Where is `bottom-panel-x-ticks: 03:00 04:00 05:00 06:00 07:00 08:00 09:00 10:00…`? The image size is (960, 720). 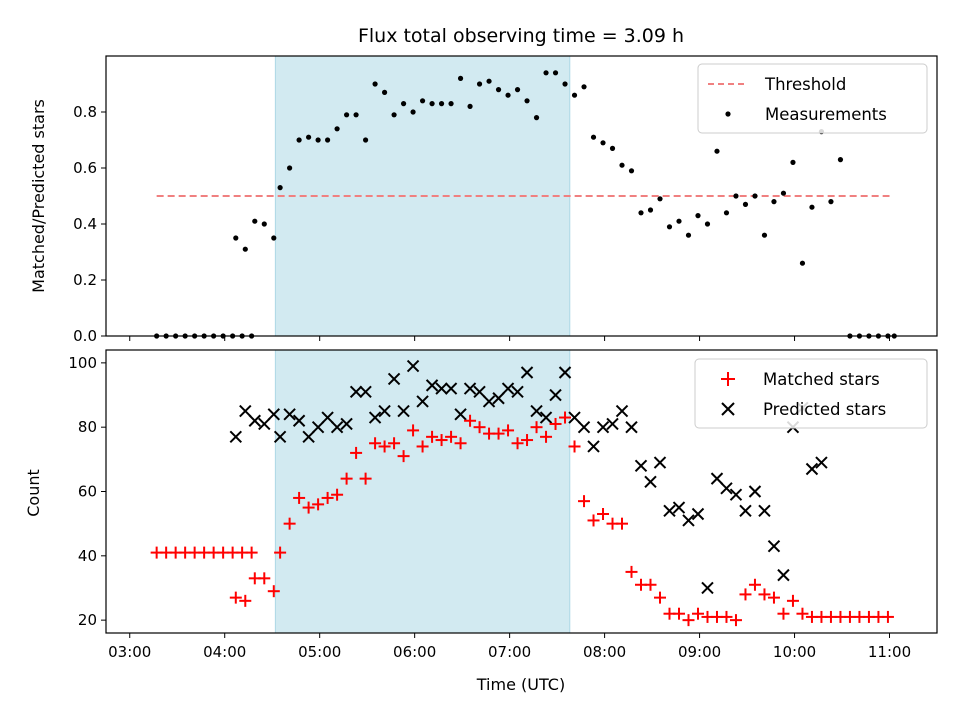 bottom-panel-x-ticks: 03:00 04:00 05:00 06:00 07:00 08:00 09:00 10:00… is located at coordinates (509, 647).